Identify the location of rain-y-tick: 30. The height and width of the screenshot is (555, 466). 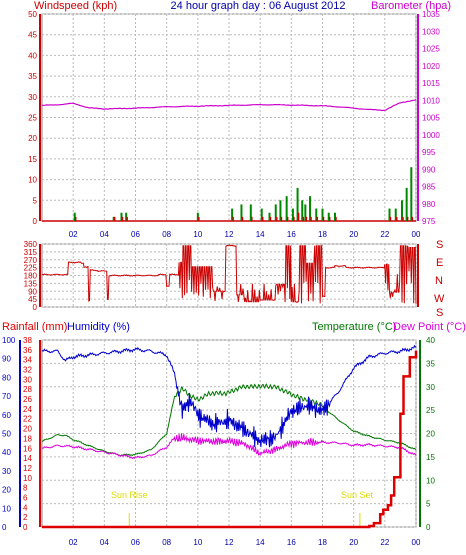
(27, 379).